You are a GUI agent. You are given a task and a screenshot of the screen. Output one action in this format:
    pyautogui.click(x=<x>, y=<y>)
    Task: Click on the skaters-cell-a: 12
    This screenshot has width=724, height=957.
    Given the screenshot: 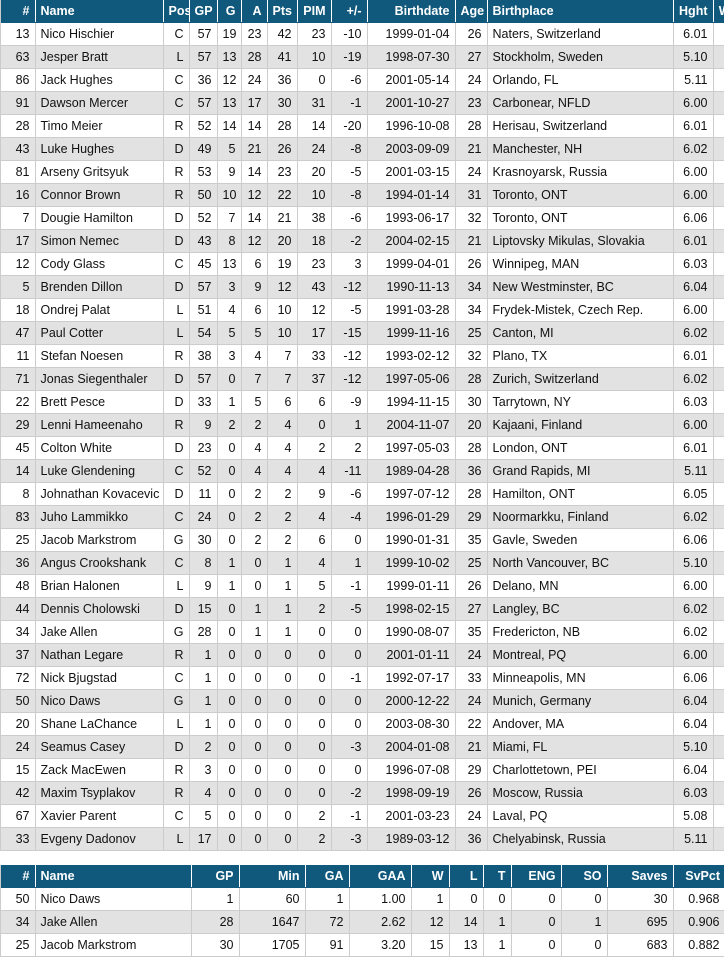 What is the action you would take?
    pyautogui.click(x=254, y=195)
    